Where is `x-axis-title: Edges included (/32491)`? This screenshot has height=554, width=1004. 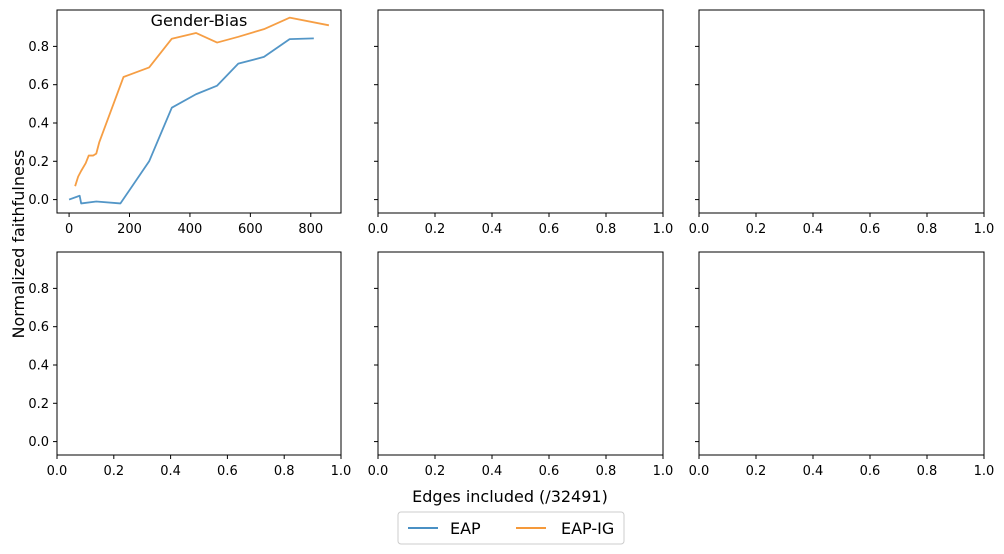
x-axis-title: Edges included (/32491) is located at coordinates (510, 496).